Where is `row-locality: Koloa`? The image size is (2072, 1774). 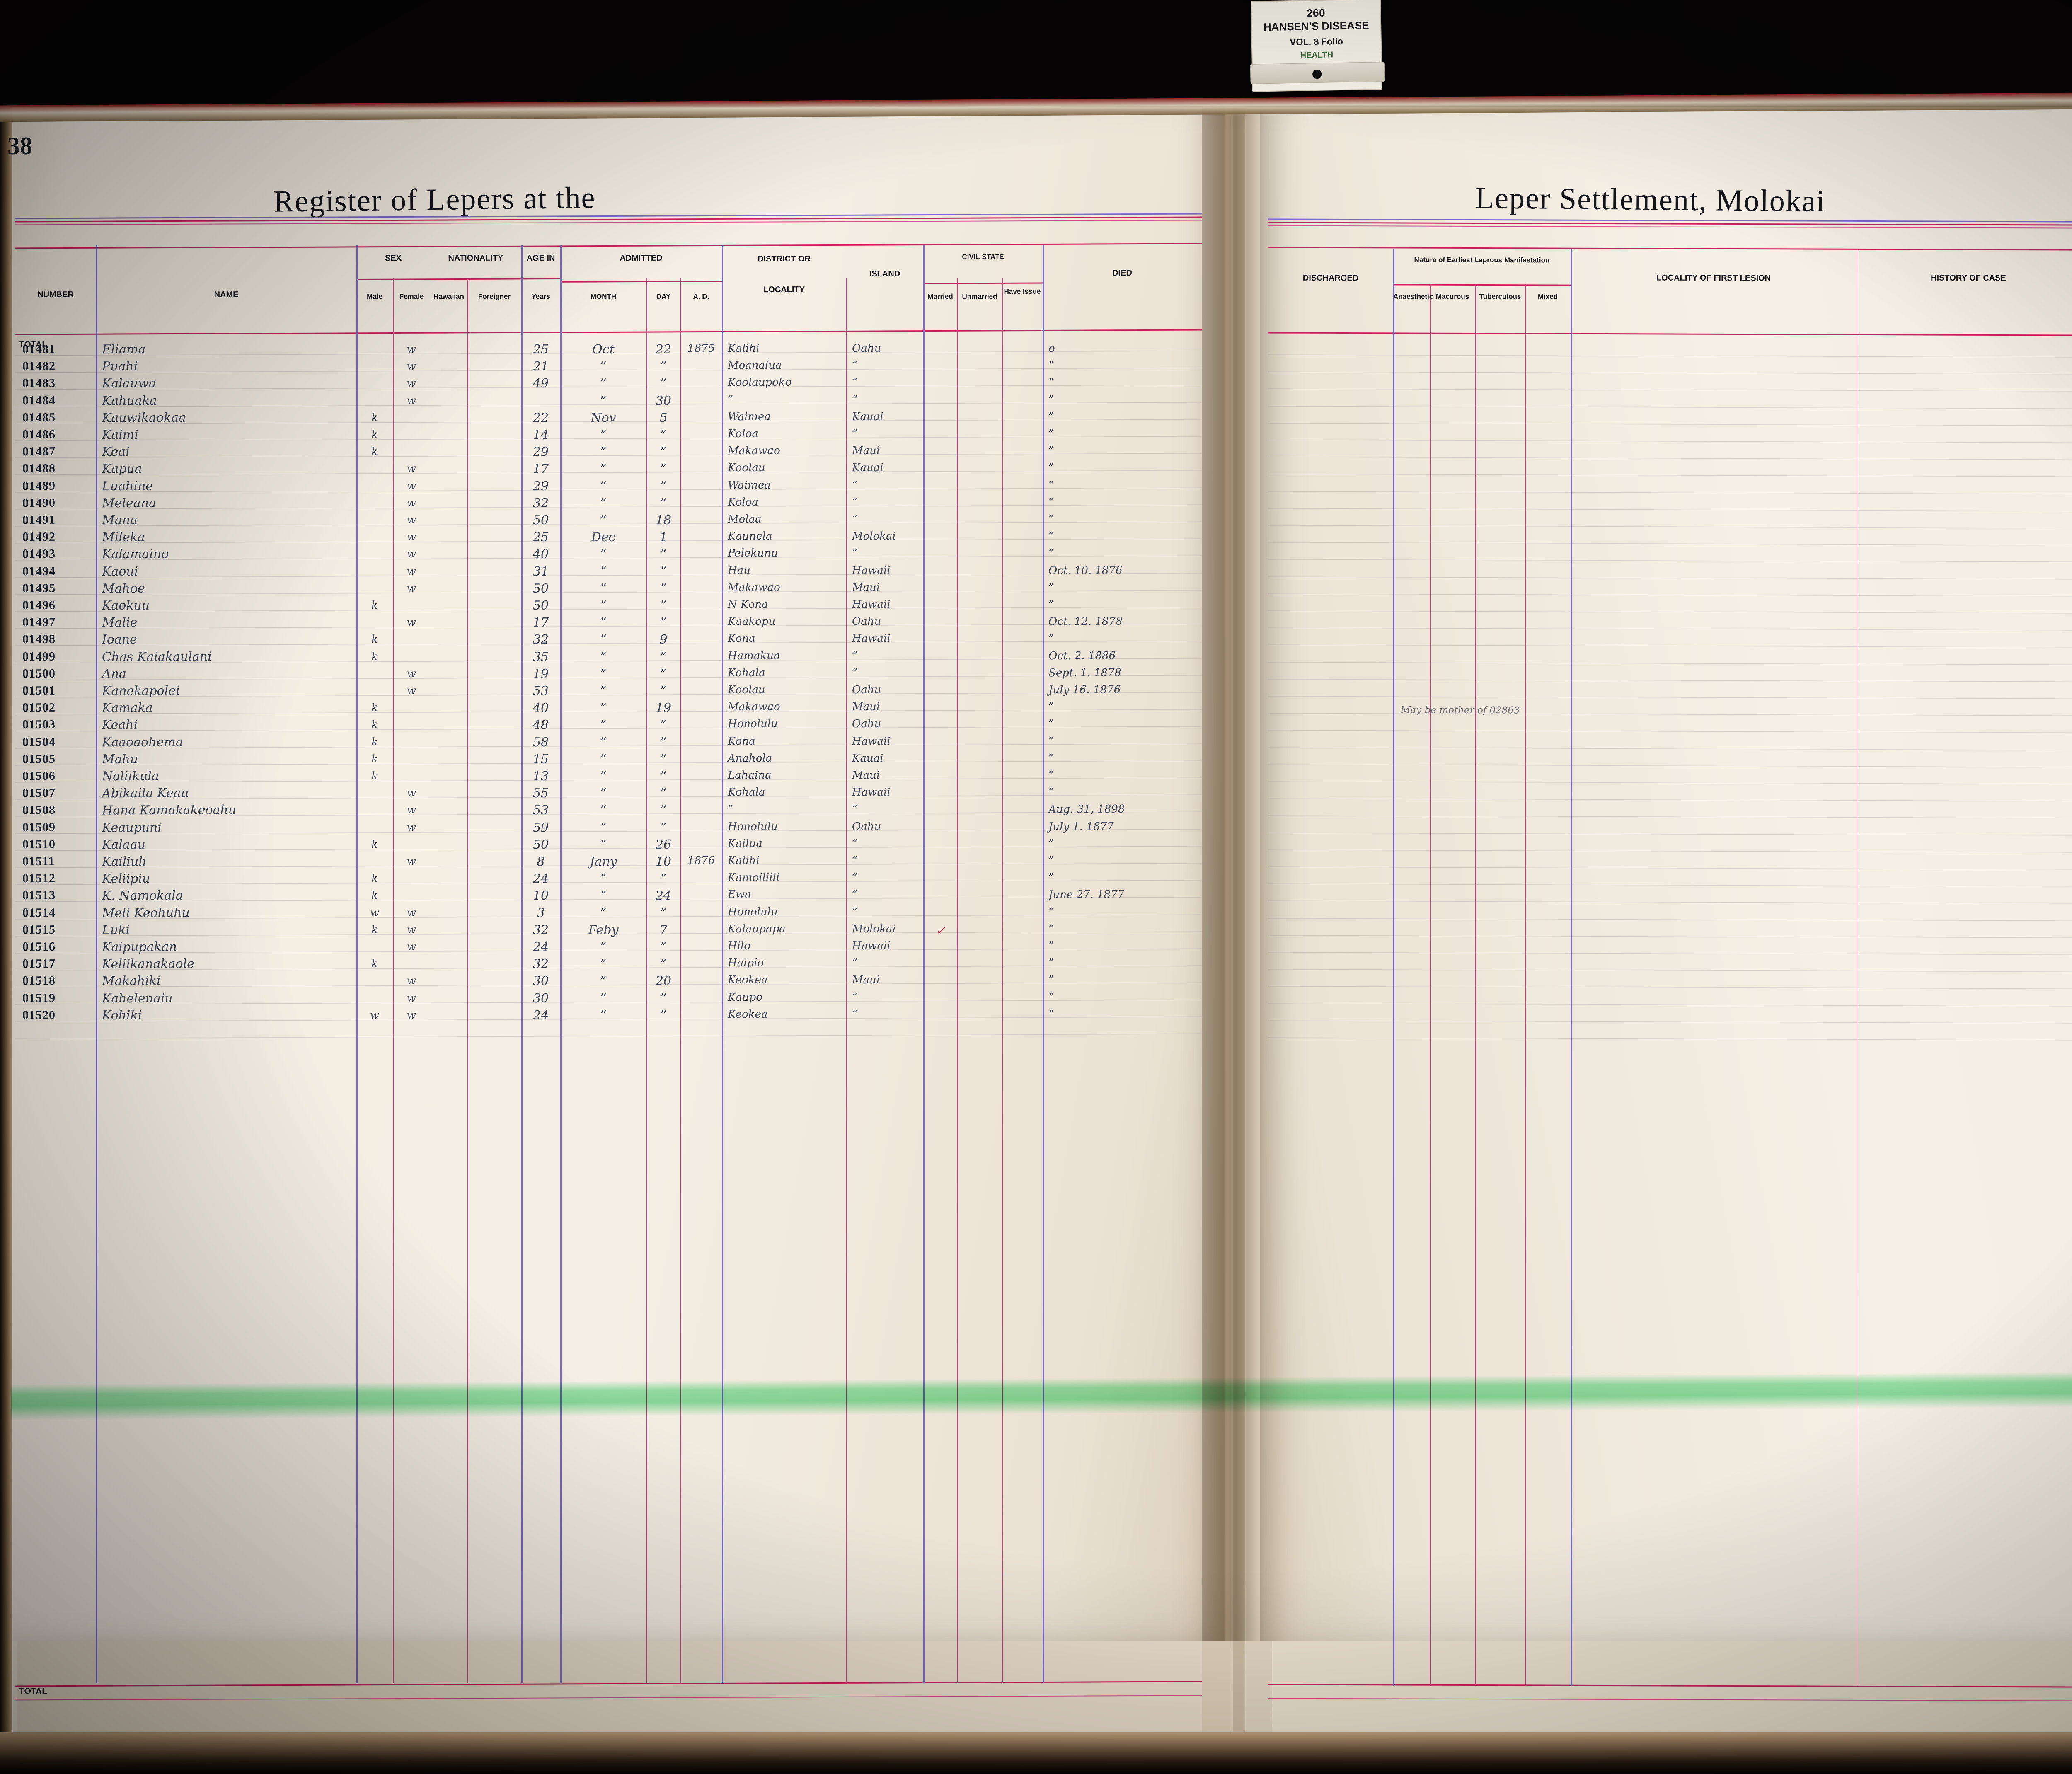
row-locality: Koloa is located at coordinates (742, 433).